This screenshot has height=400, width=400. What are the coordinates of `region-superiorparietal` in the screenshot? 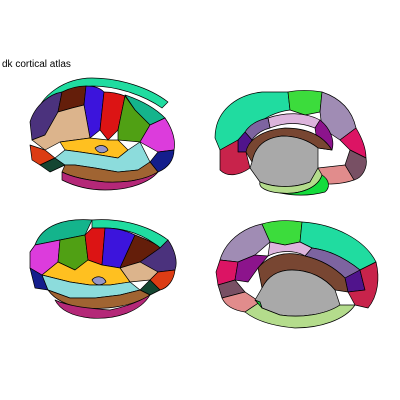 It's located at (63, 232).